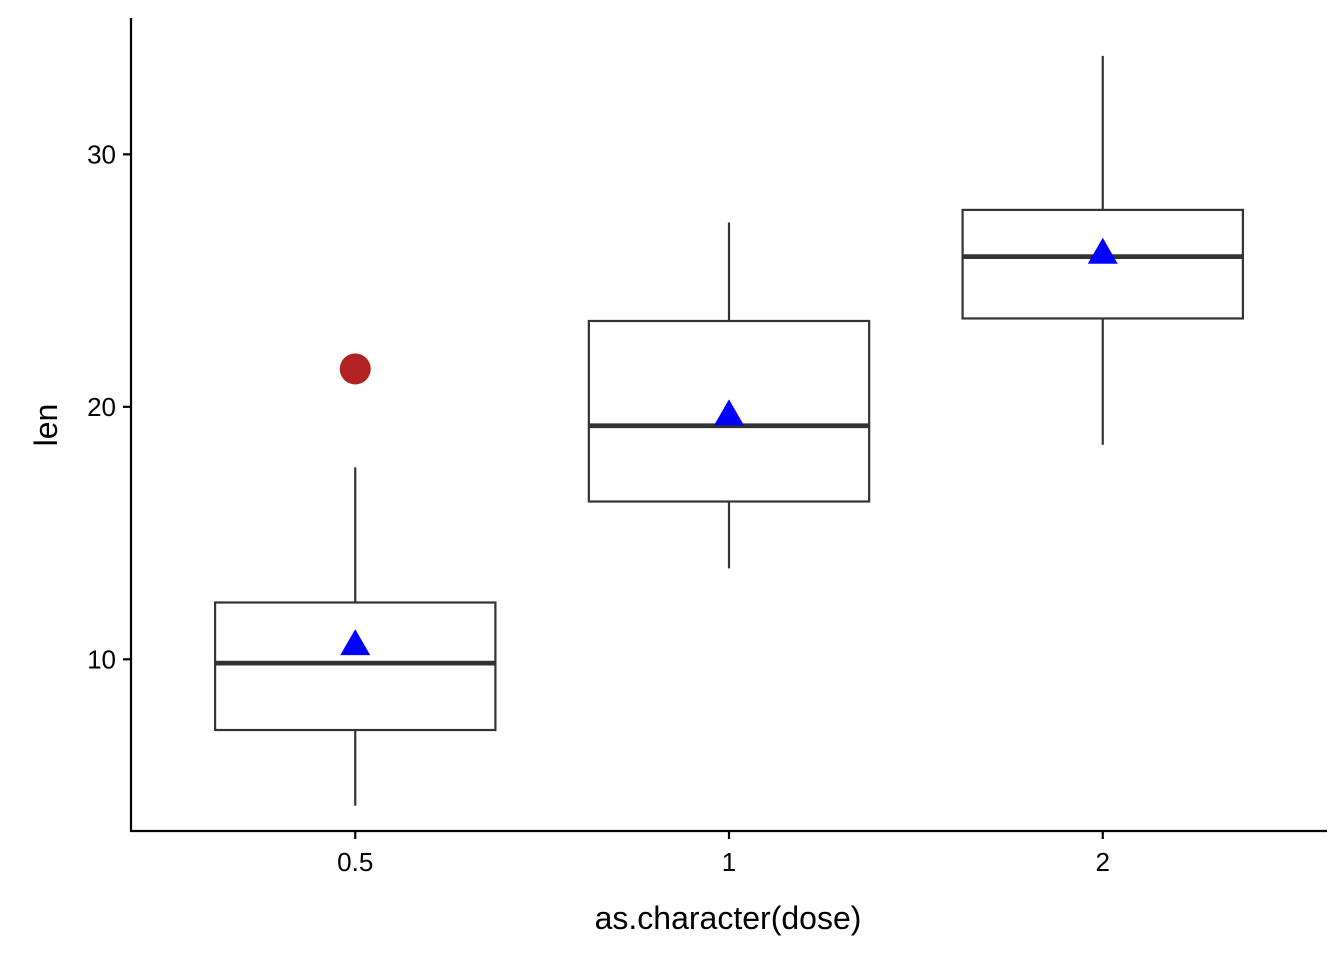 This screenshot has height=960, width=1344. Describe the element at coordinates (1103, 862) in the screenshot. I see `x-tick-label: 2` at that location.